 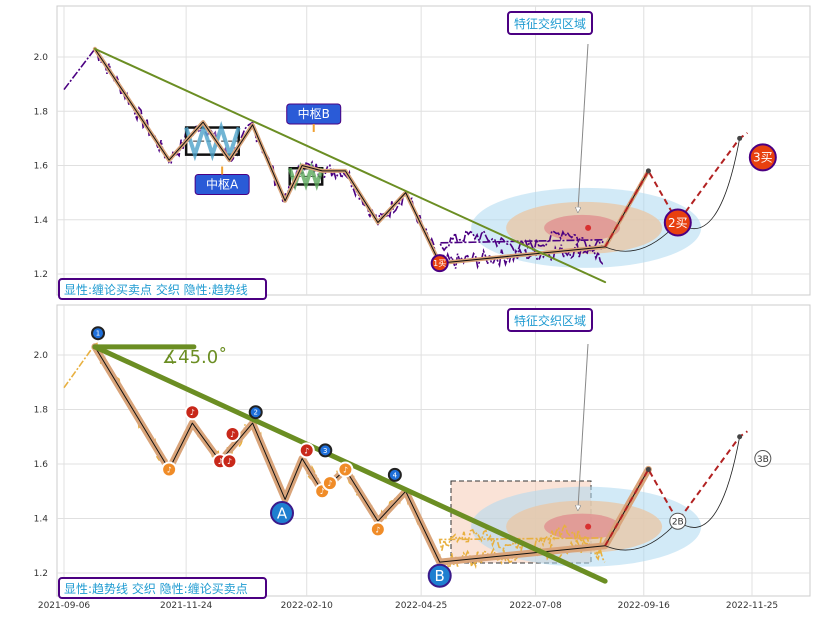 I want to click on top-y-ticks: 1.2 1.4 1.6 1.8 2.0, so click(x=41, y=166).